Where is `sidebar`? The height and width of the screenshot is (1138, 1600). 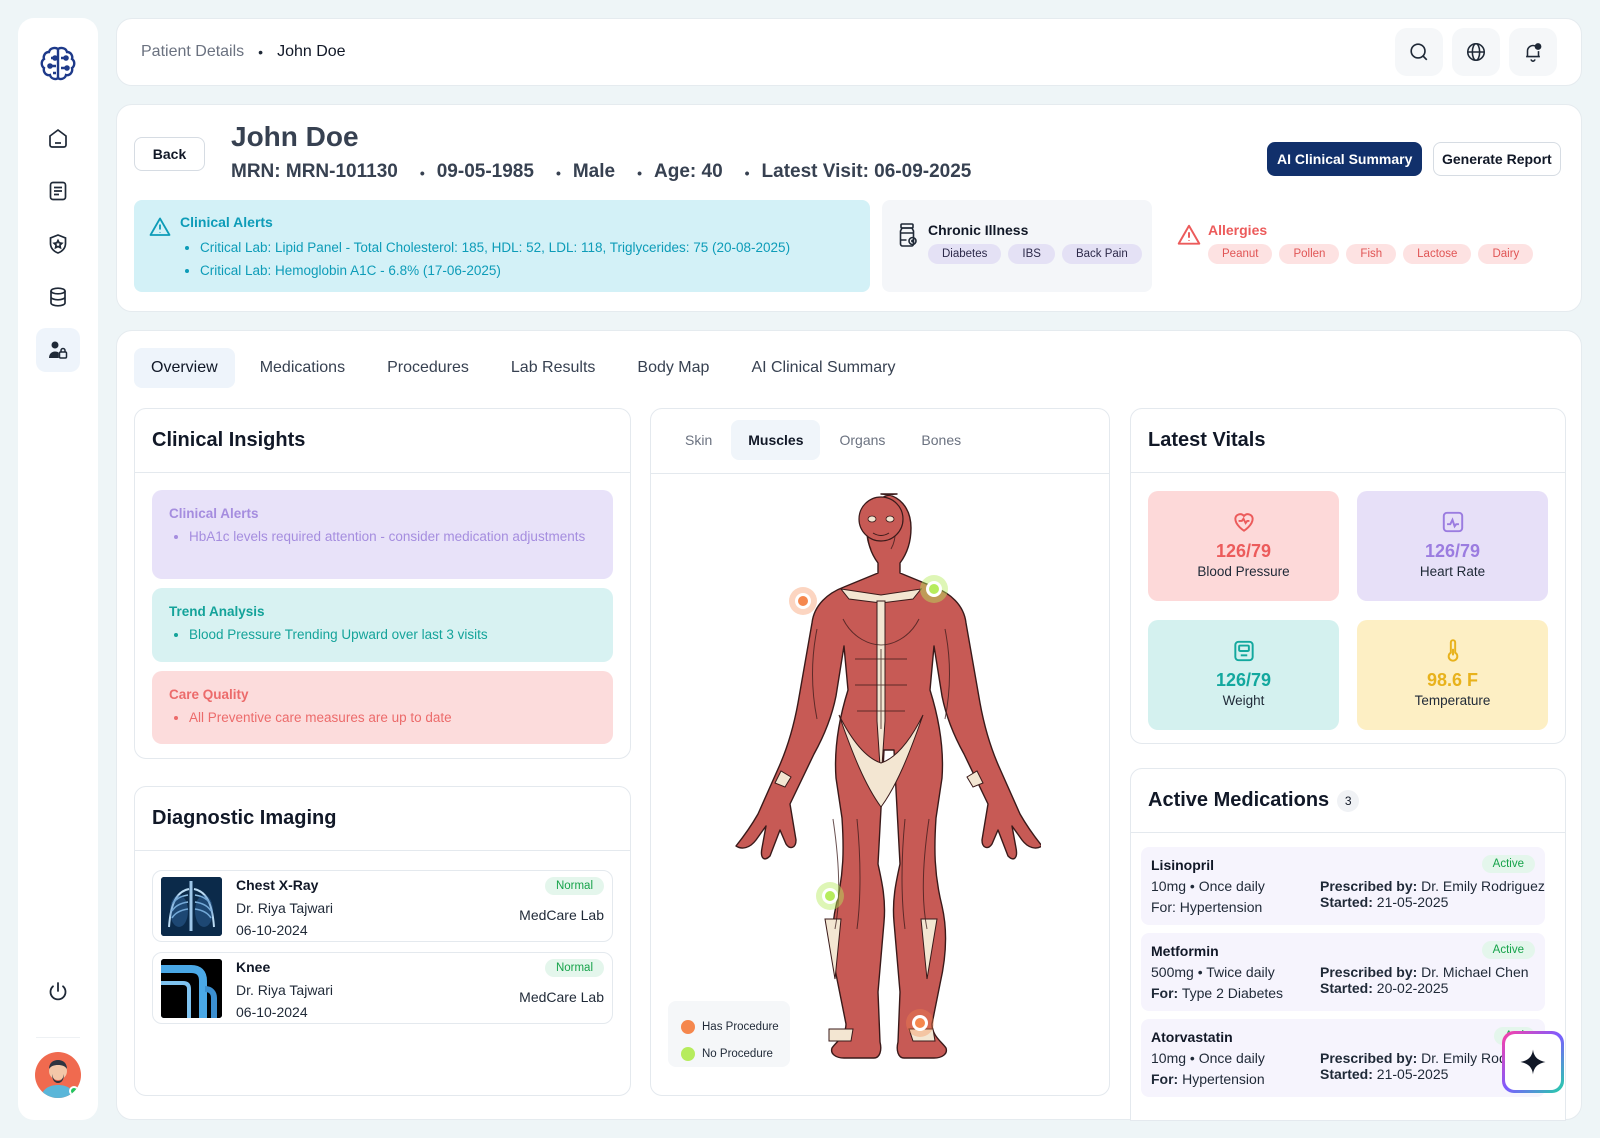
sidebar is located at coordinates (58, 569).